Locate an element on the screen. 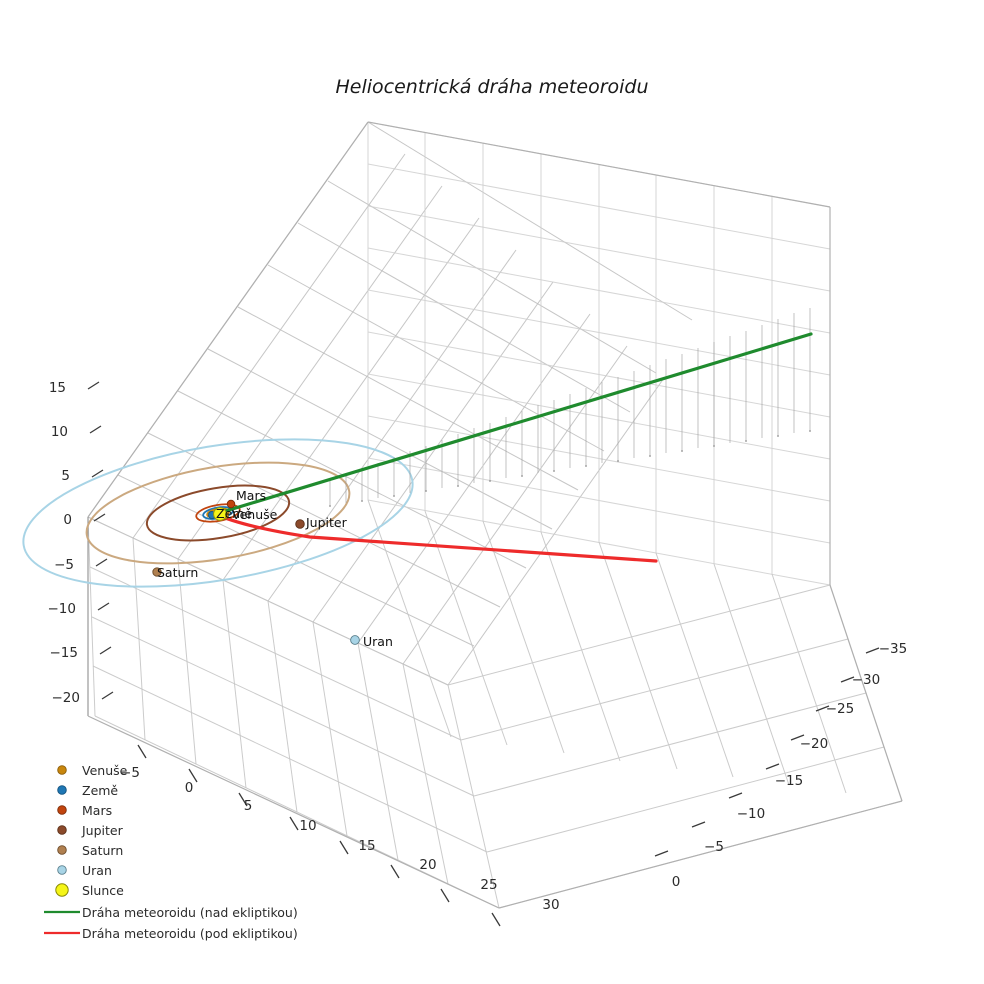  legend-item-trajectory-above: Dráha meteoroidu (nad ekliptikou) is located at coordinates (171, 912).